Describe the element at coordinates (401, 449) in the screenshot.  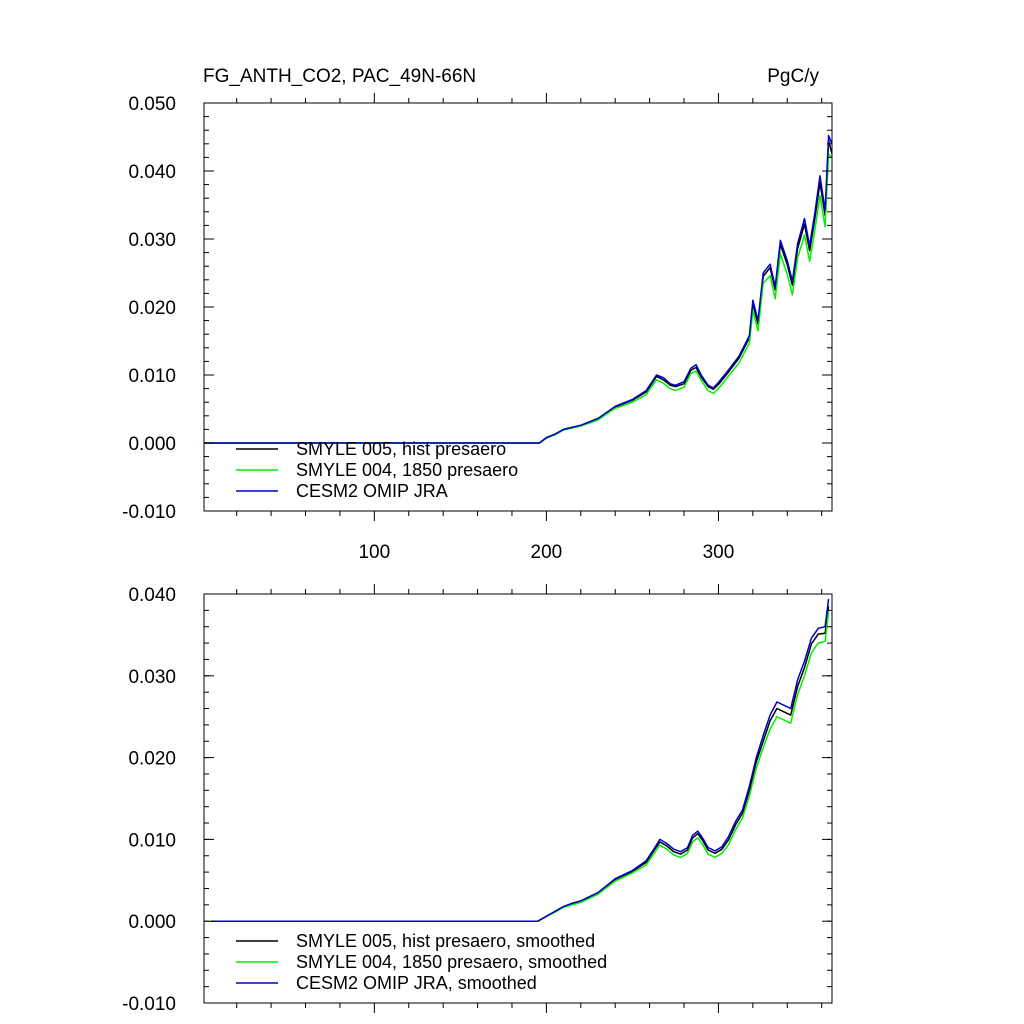
I see `legend-label: SMYLE 005, hist presaero` at that location.